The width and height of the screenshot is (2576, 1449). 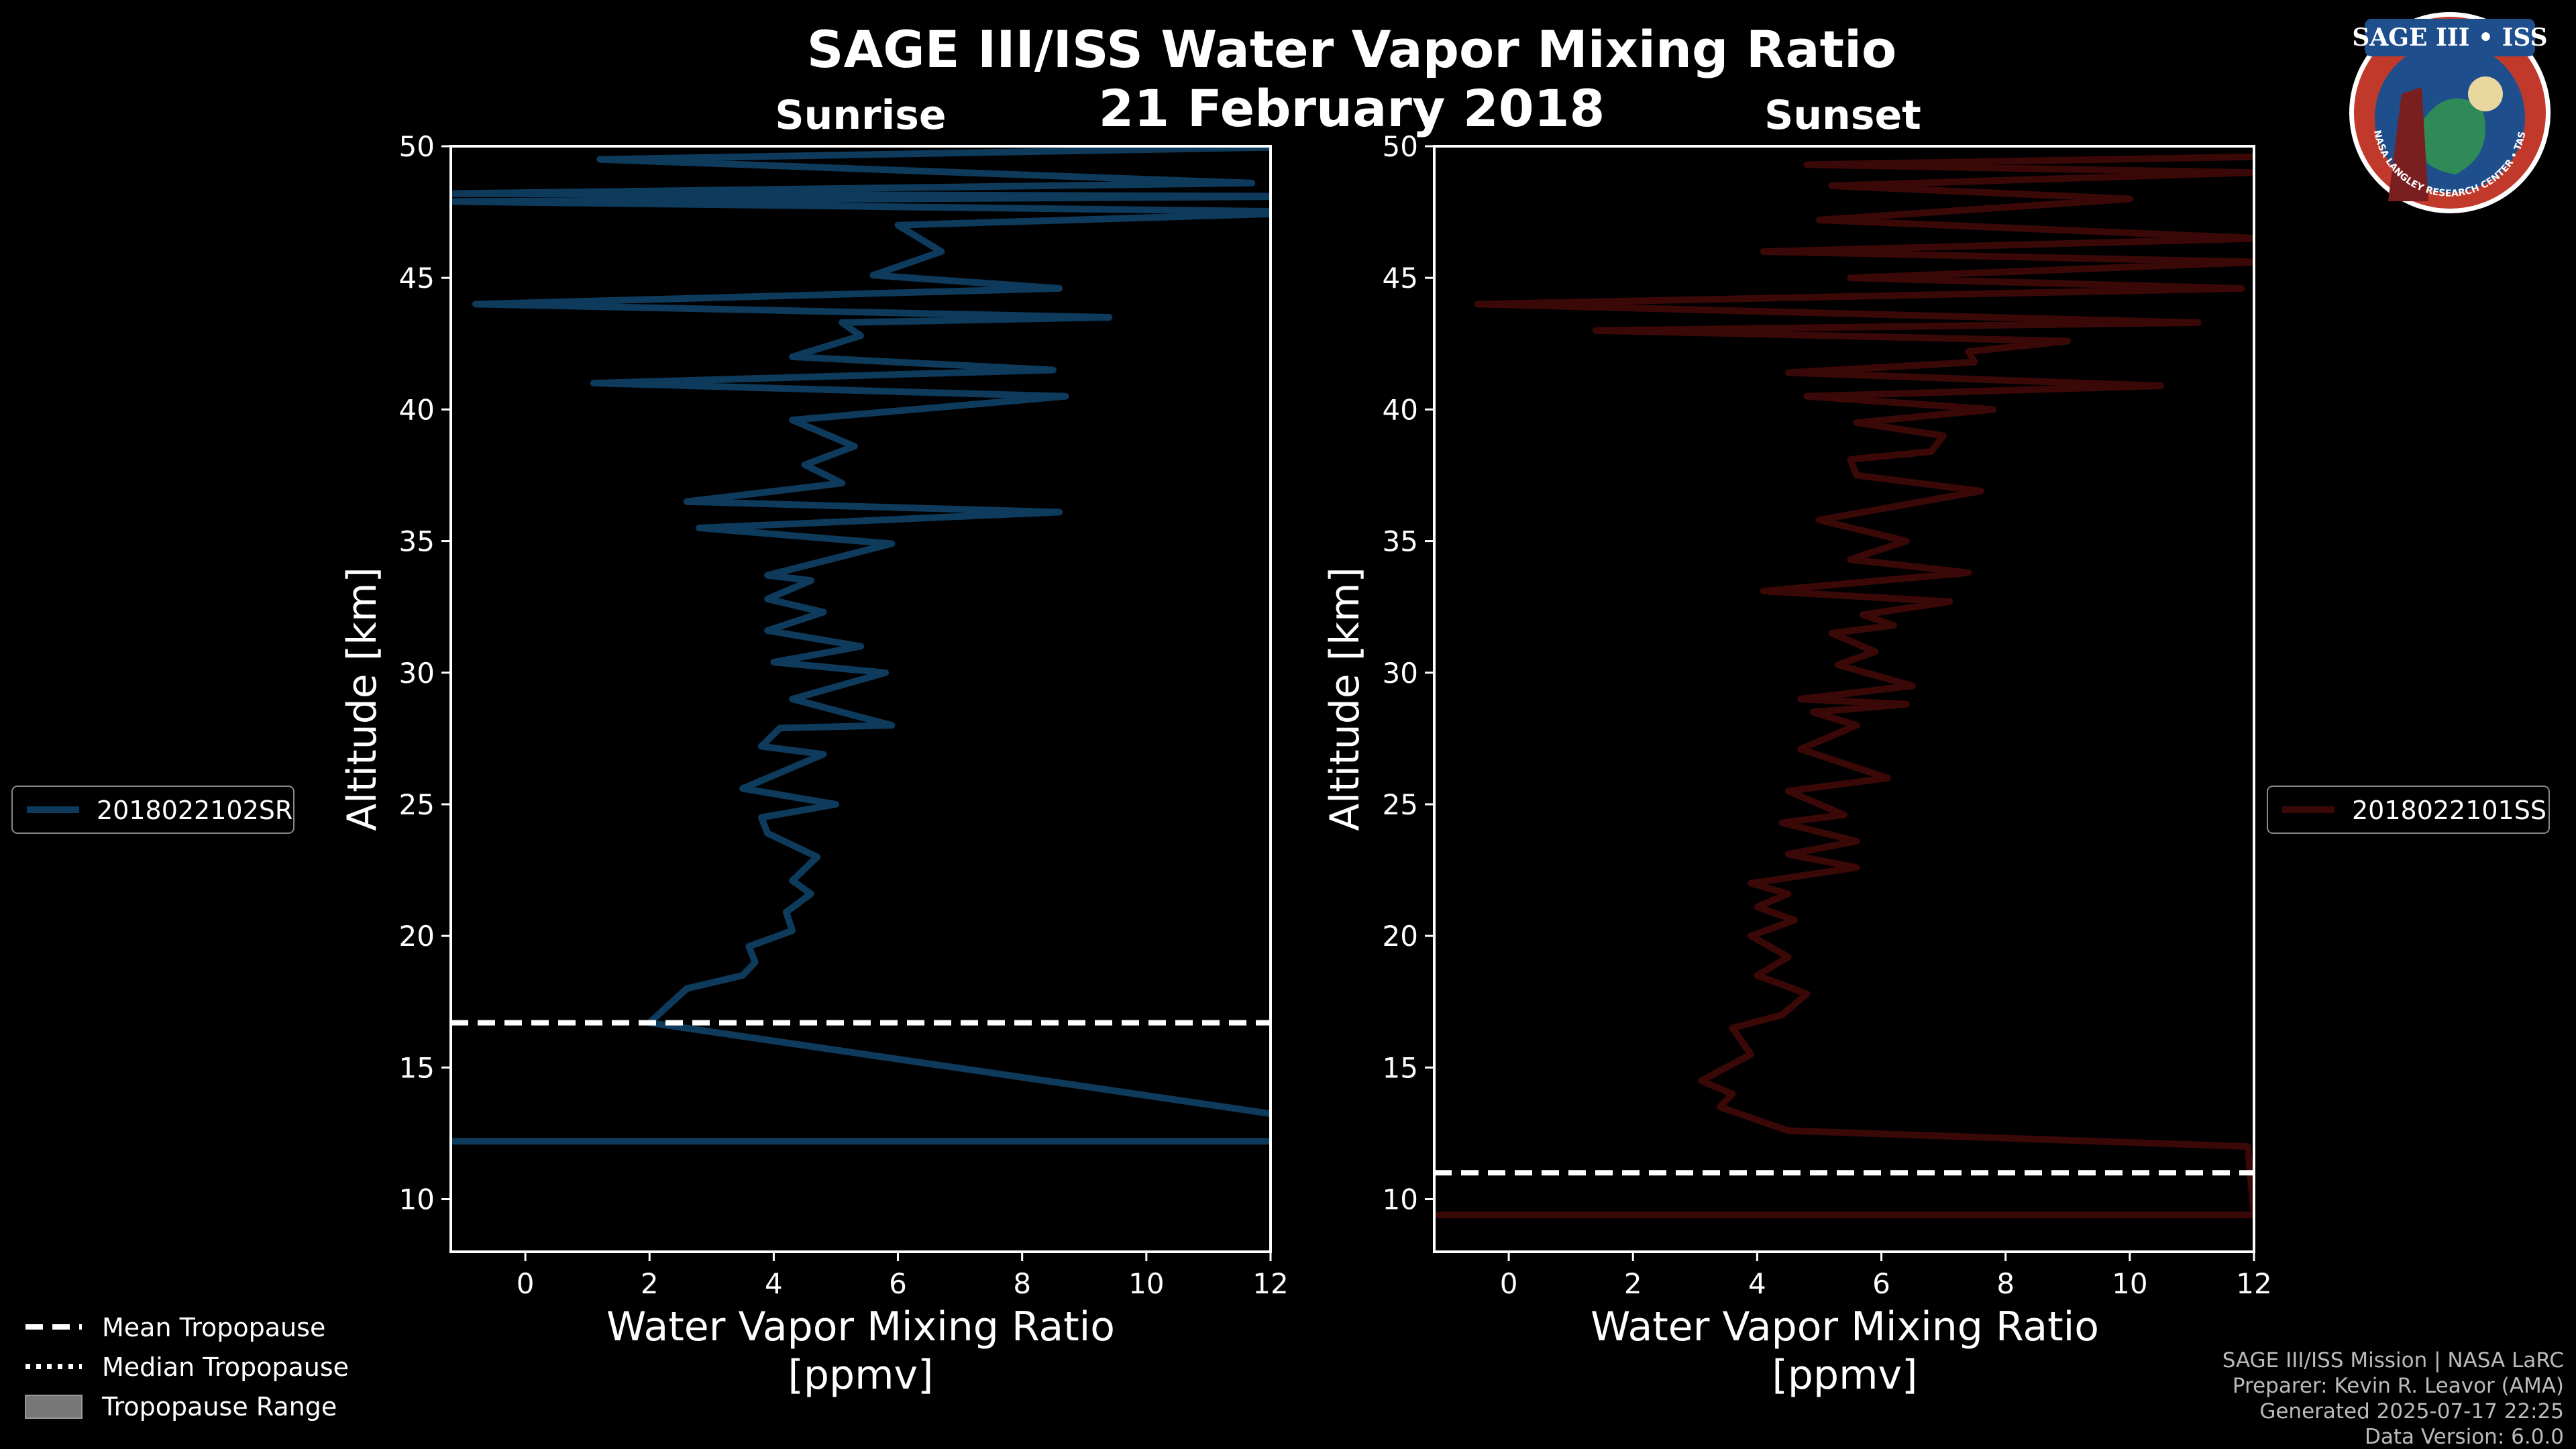 I want to click on sunset-x-tick-label: 8, so click(x=2005, y=1283).